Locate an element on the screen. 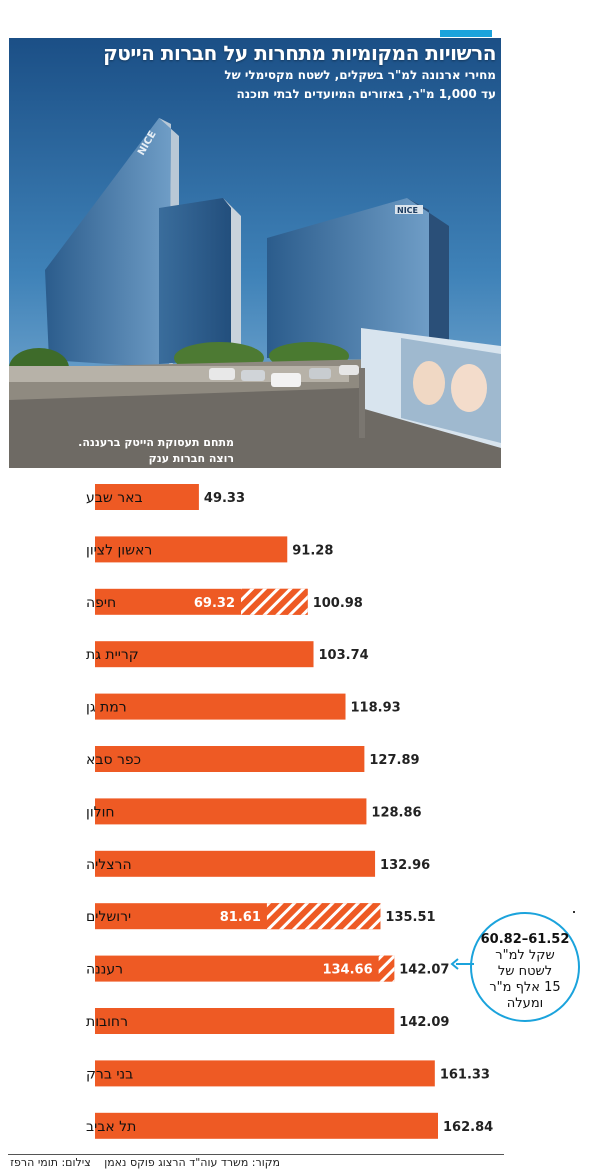  category-label-2: חיפה is located at coordinates (101, 603).